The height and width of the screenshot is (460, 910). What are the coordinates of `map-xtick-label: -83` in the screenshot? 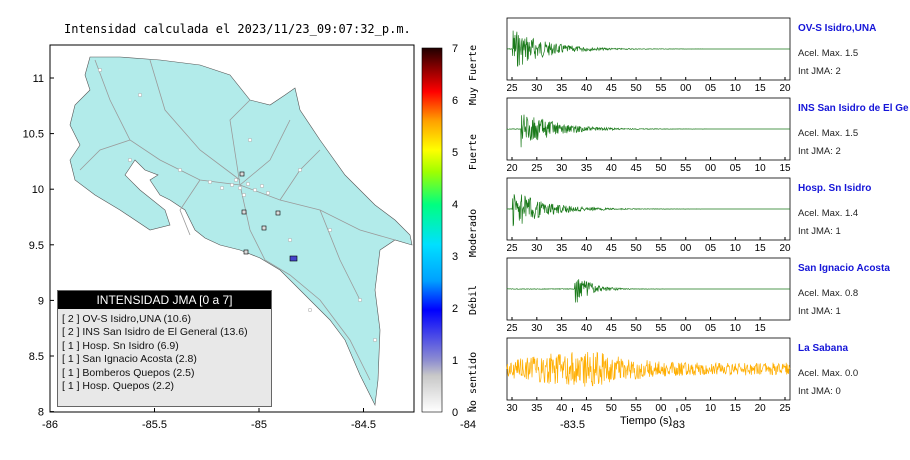 It's located at (677, 425).